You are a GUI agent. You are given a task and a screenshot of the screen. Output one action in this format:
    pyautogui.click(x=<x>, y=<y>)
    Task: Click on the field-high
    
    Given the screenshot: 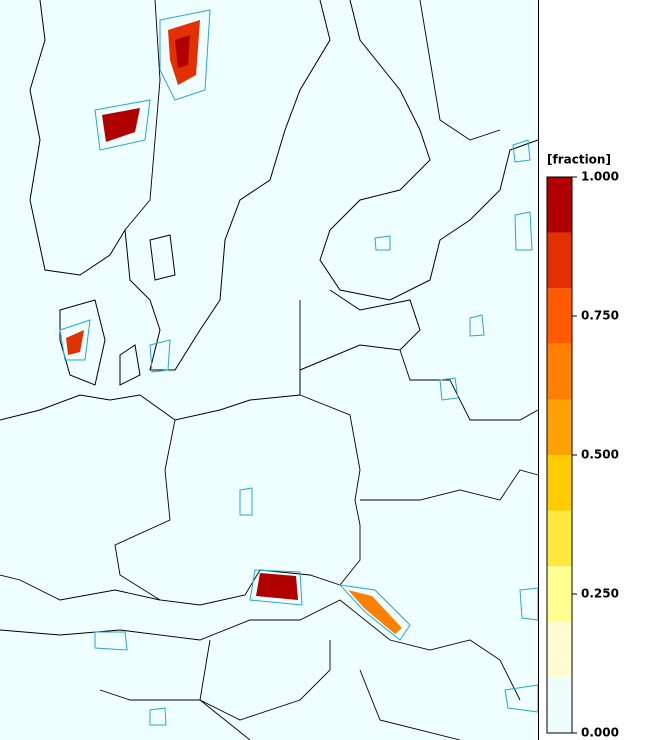 What is the action you would take?
    pyautogui.click(x=75, y=342)
    